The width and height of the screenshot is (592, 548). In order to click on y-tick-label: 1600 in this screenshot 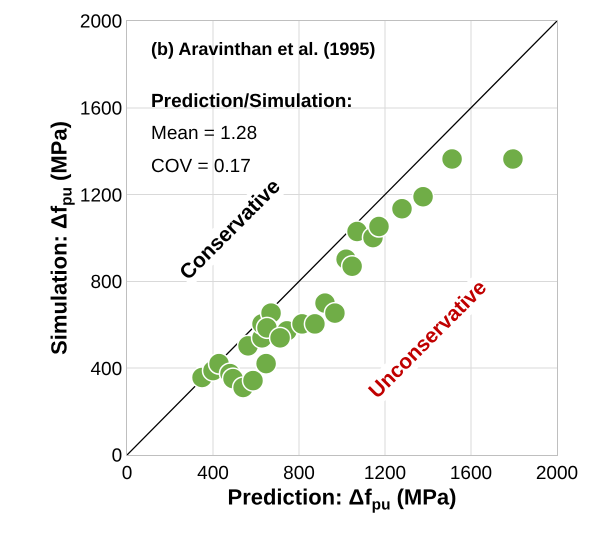, I will do `click(101, 109)`.